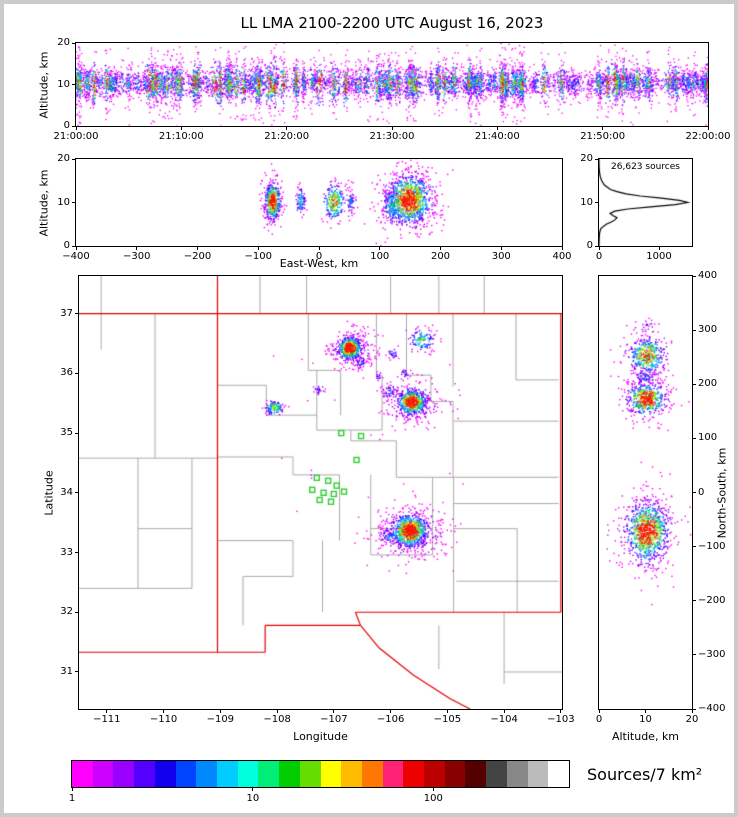 This screenshot has height=817, width=738. I want to click on colorbar-tick-label: 10, so click(253, 798).